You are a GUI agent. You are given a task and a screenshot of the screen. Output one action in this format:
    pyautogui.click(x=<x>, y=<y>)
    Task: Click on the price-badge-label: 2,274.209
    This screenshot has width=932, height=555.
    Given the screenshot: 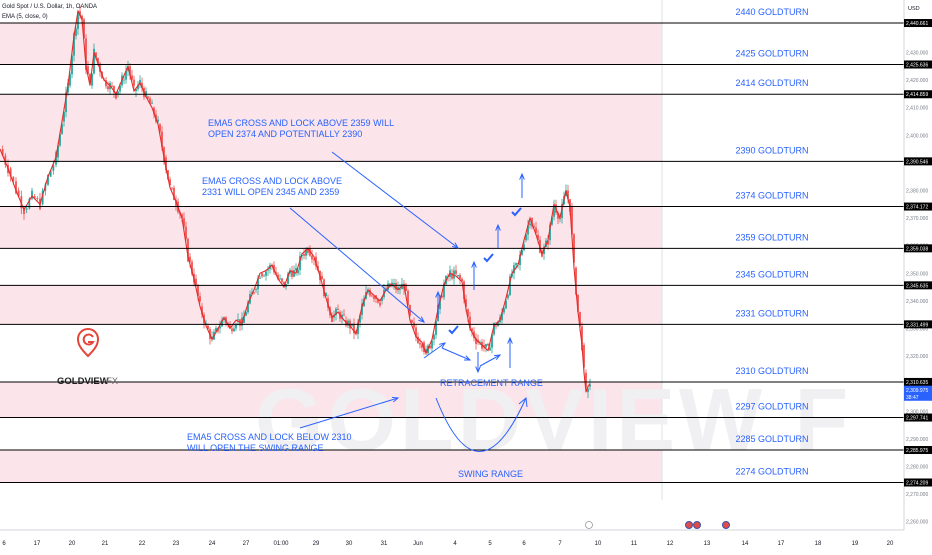 What is the action you would take?
    pyautogui.click(x=917, y=483)
    